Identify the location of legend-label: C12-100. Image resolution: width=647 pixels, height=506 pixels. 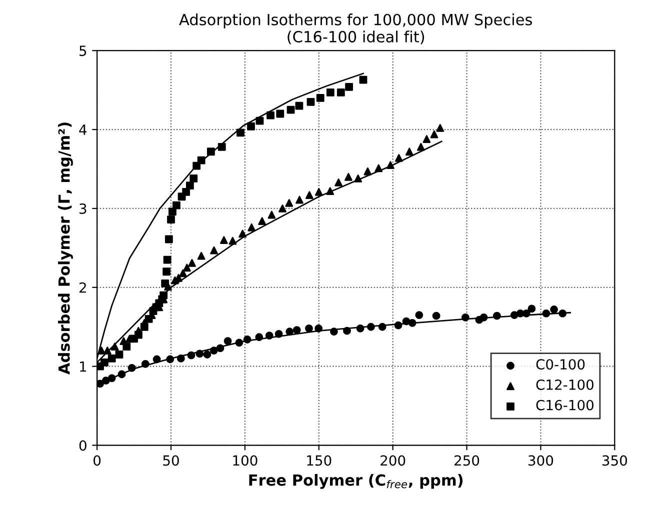
(565, 384).